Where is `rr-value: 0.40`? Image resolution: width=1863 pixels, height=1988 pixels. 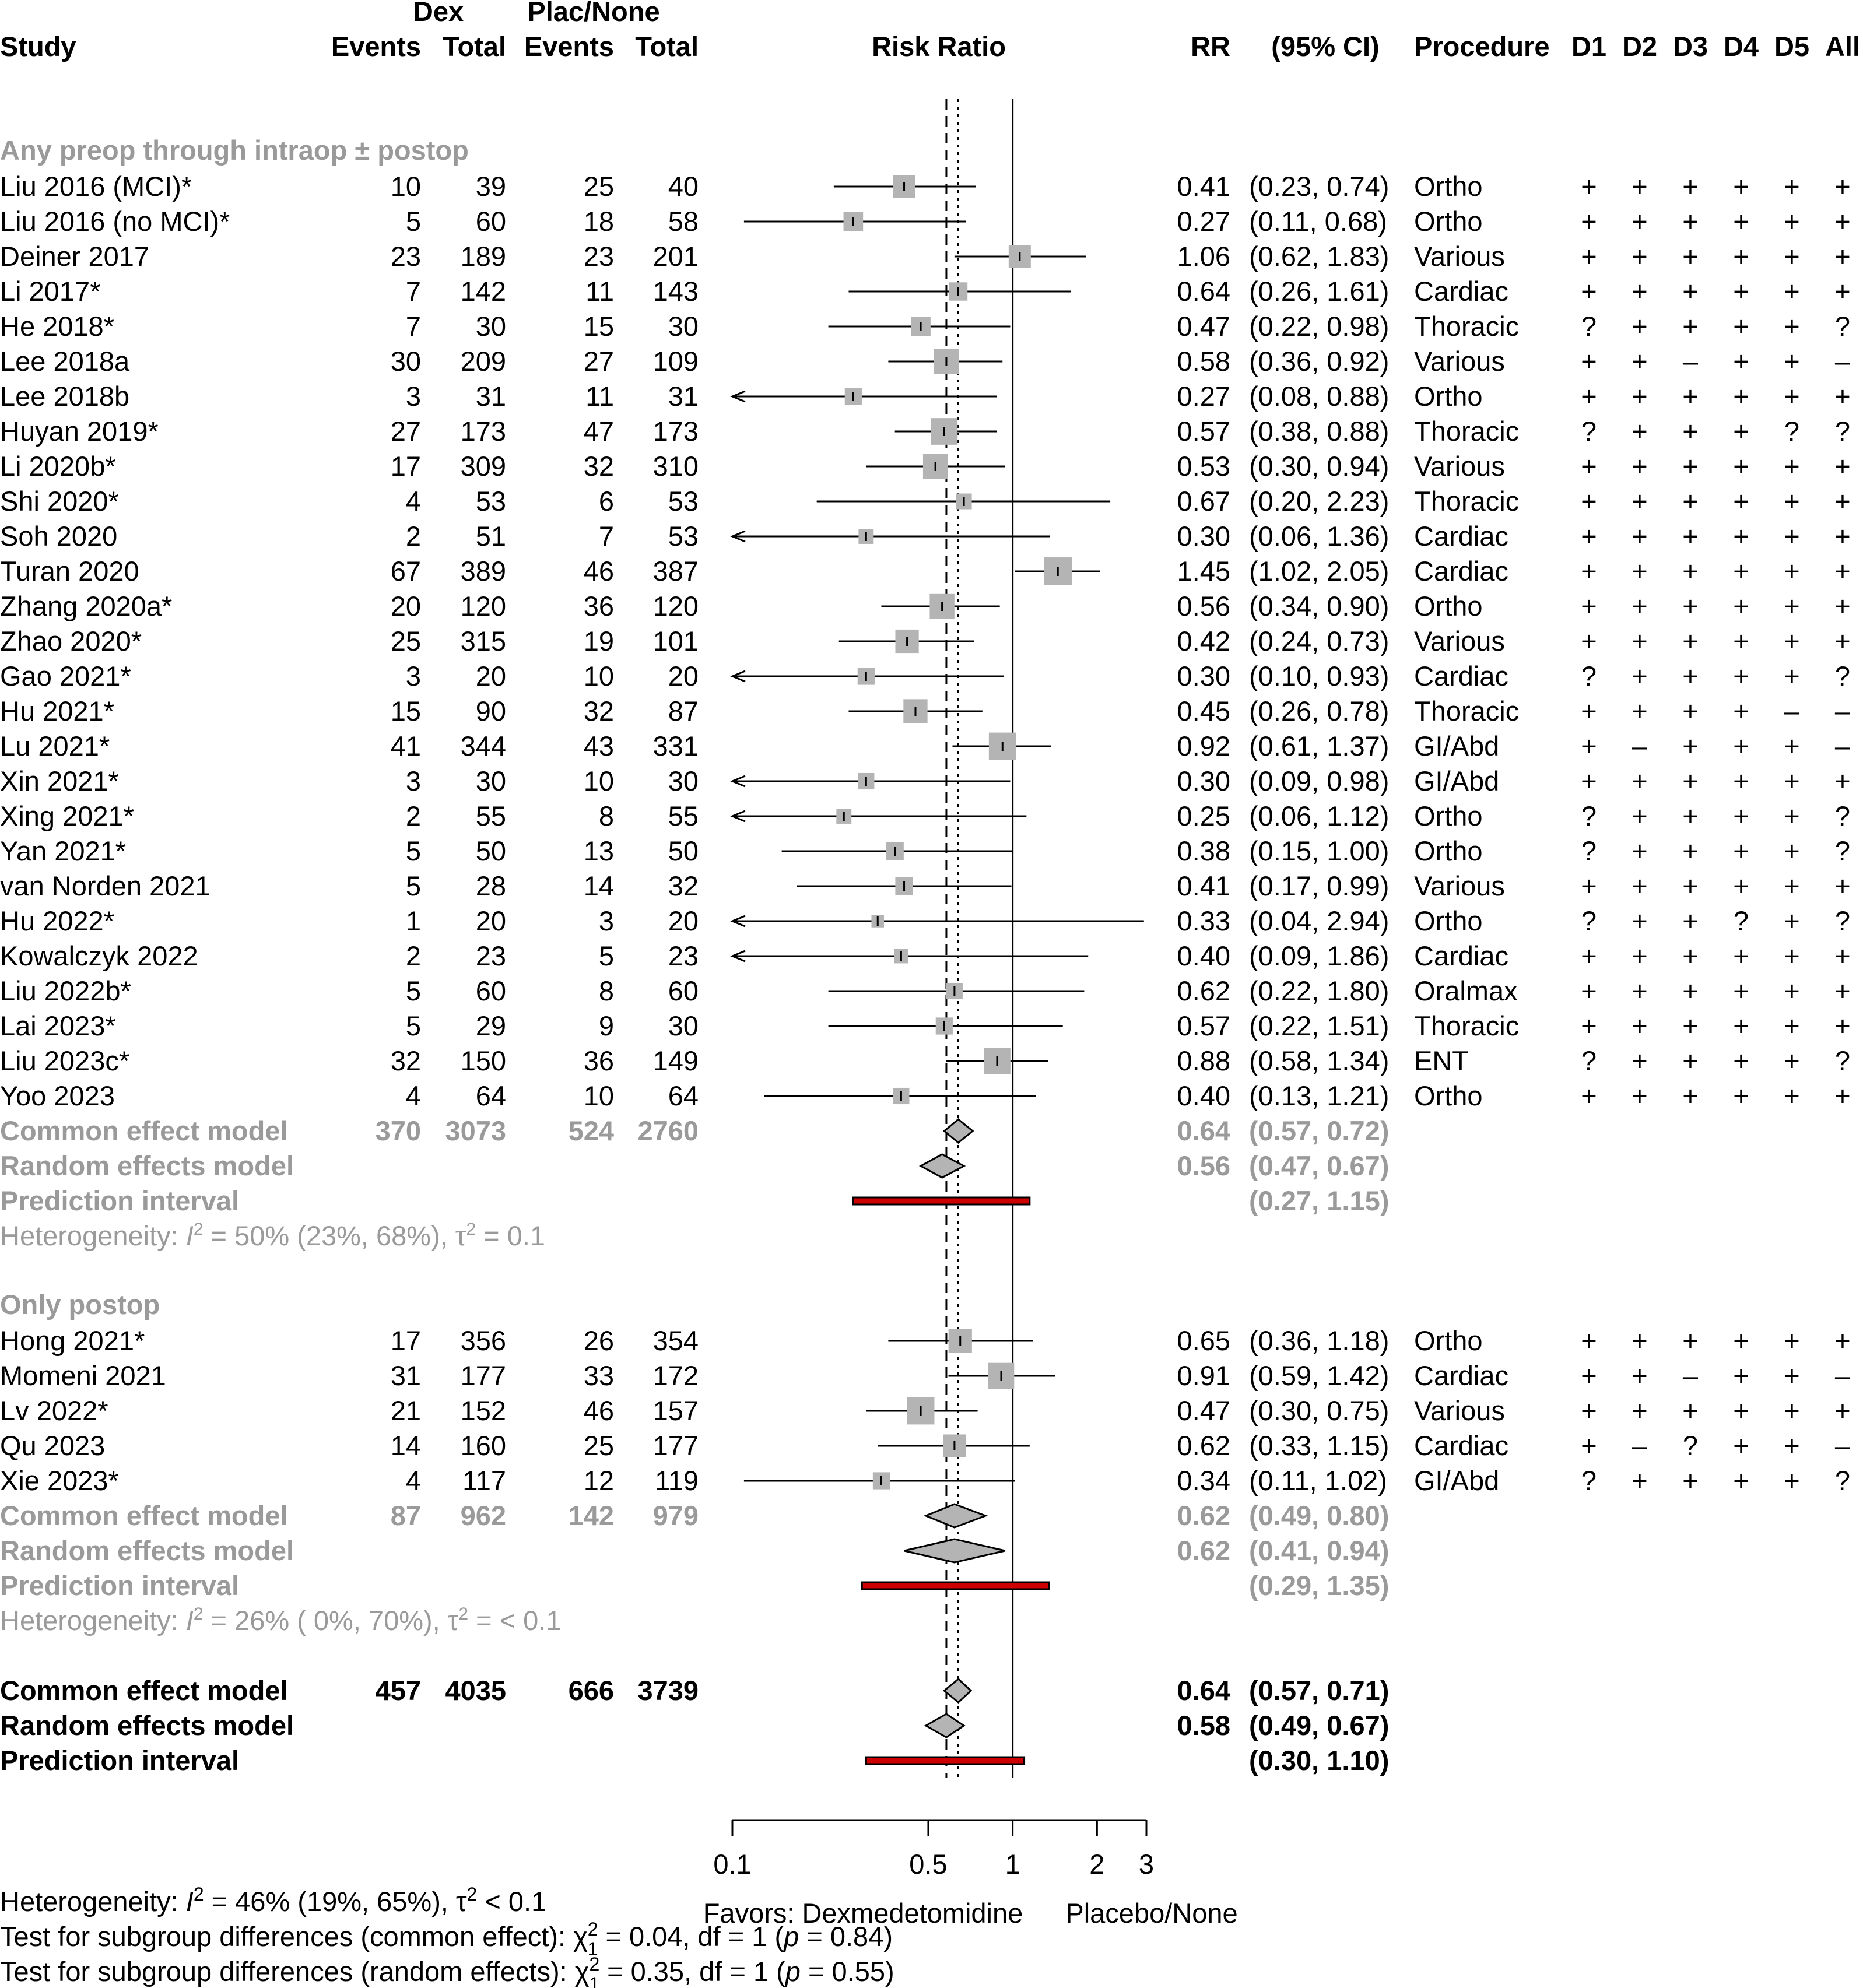 rr-value: 0.40 is located at coordinates (1203, 1095).